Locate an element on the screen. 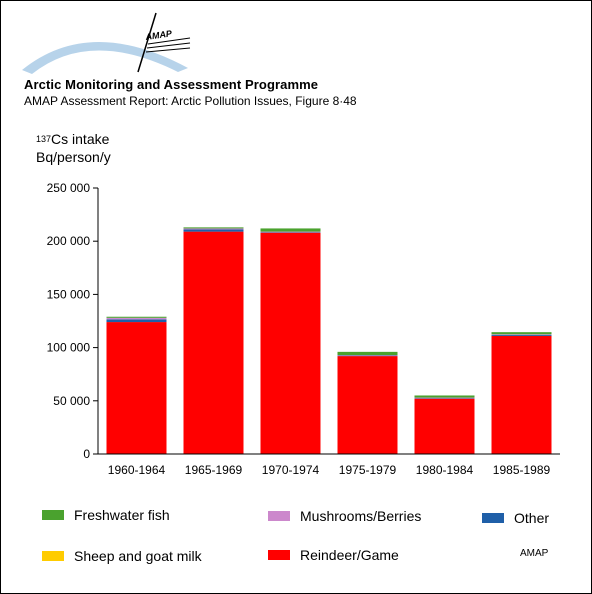  legend-label: Other is located at coordinates (532, 518).